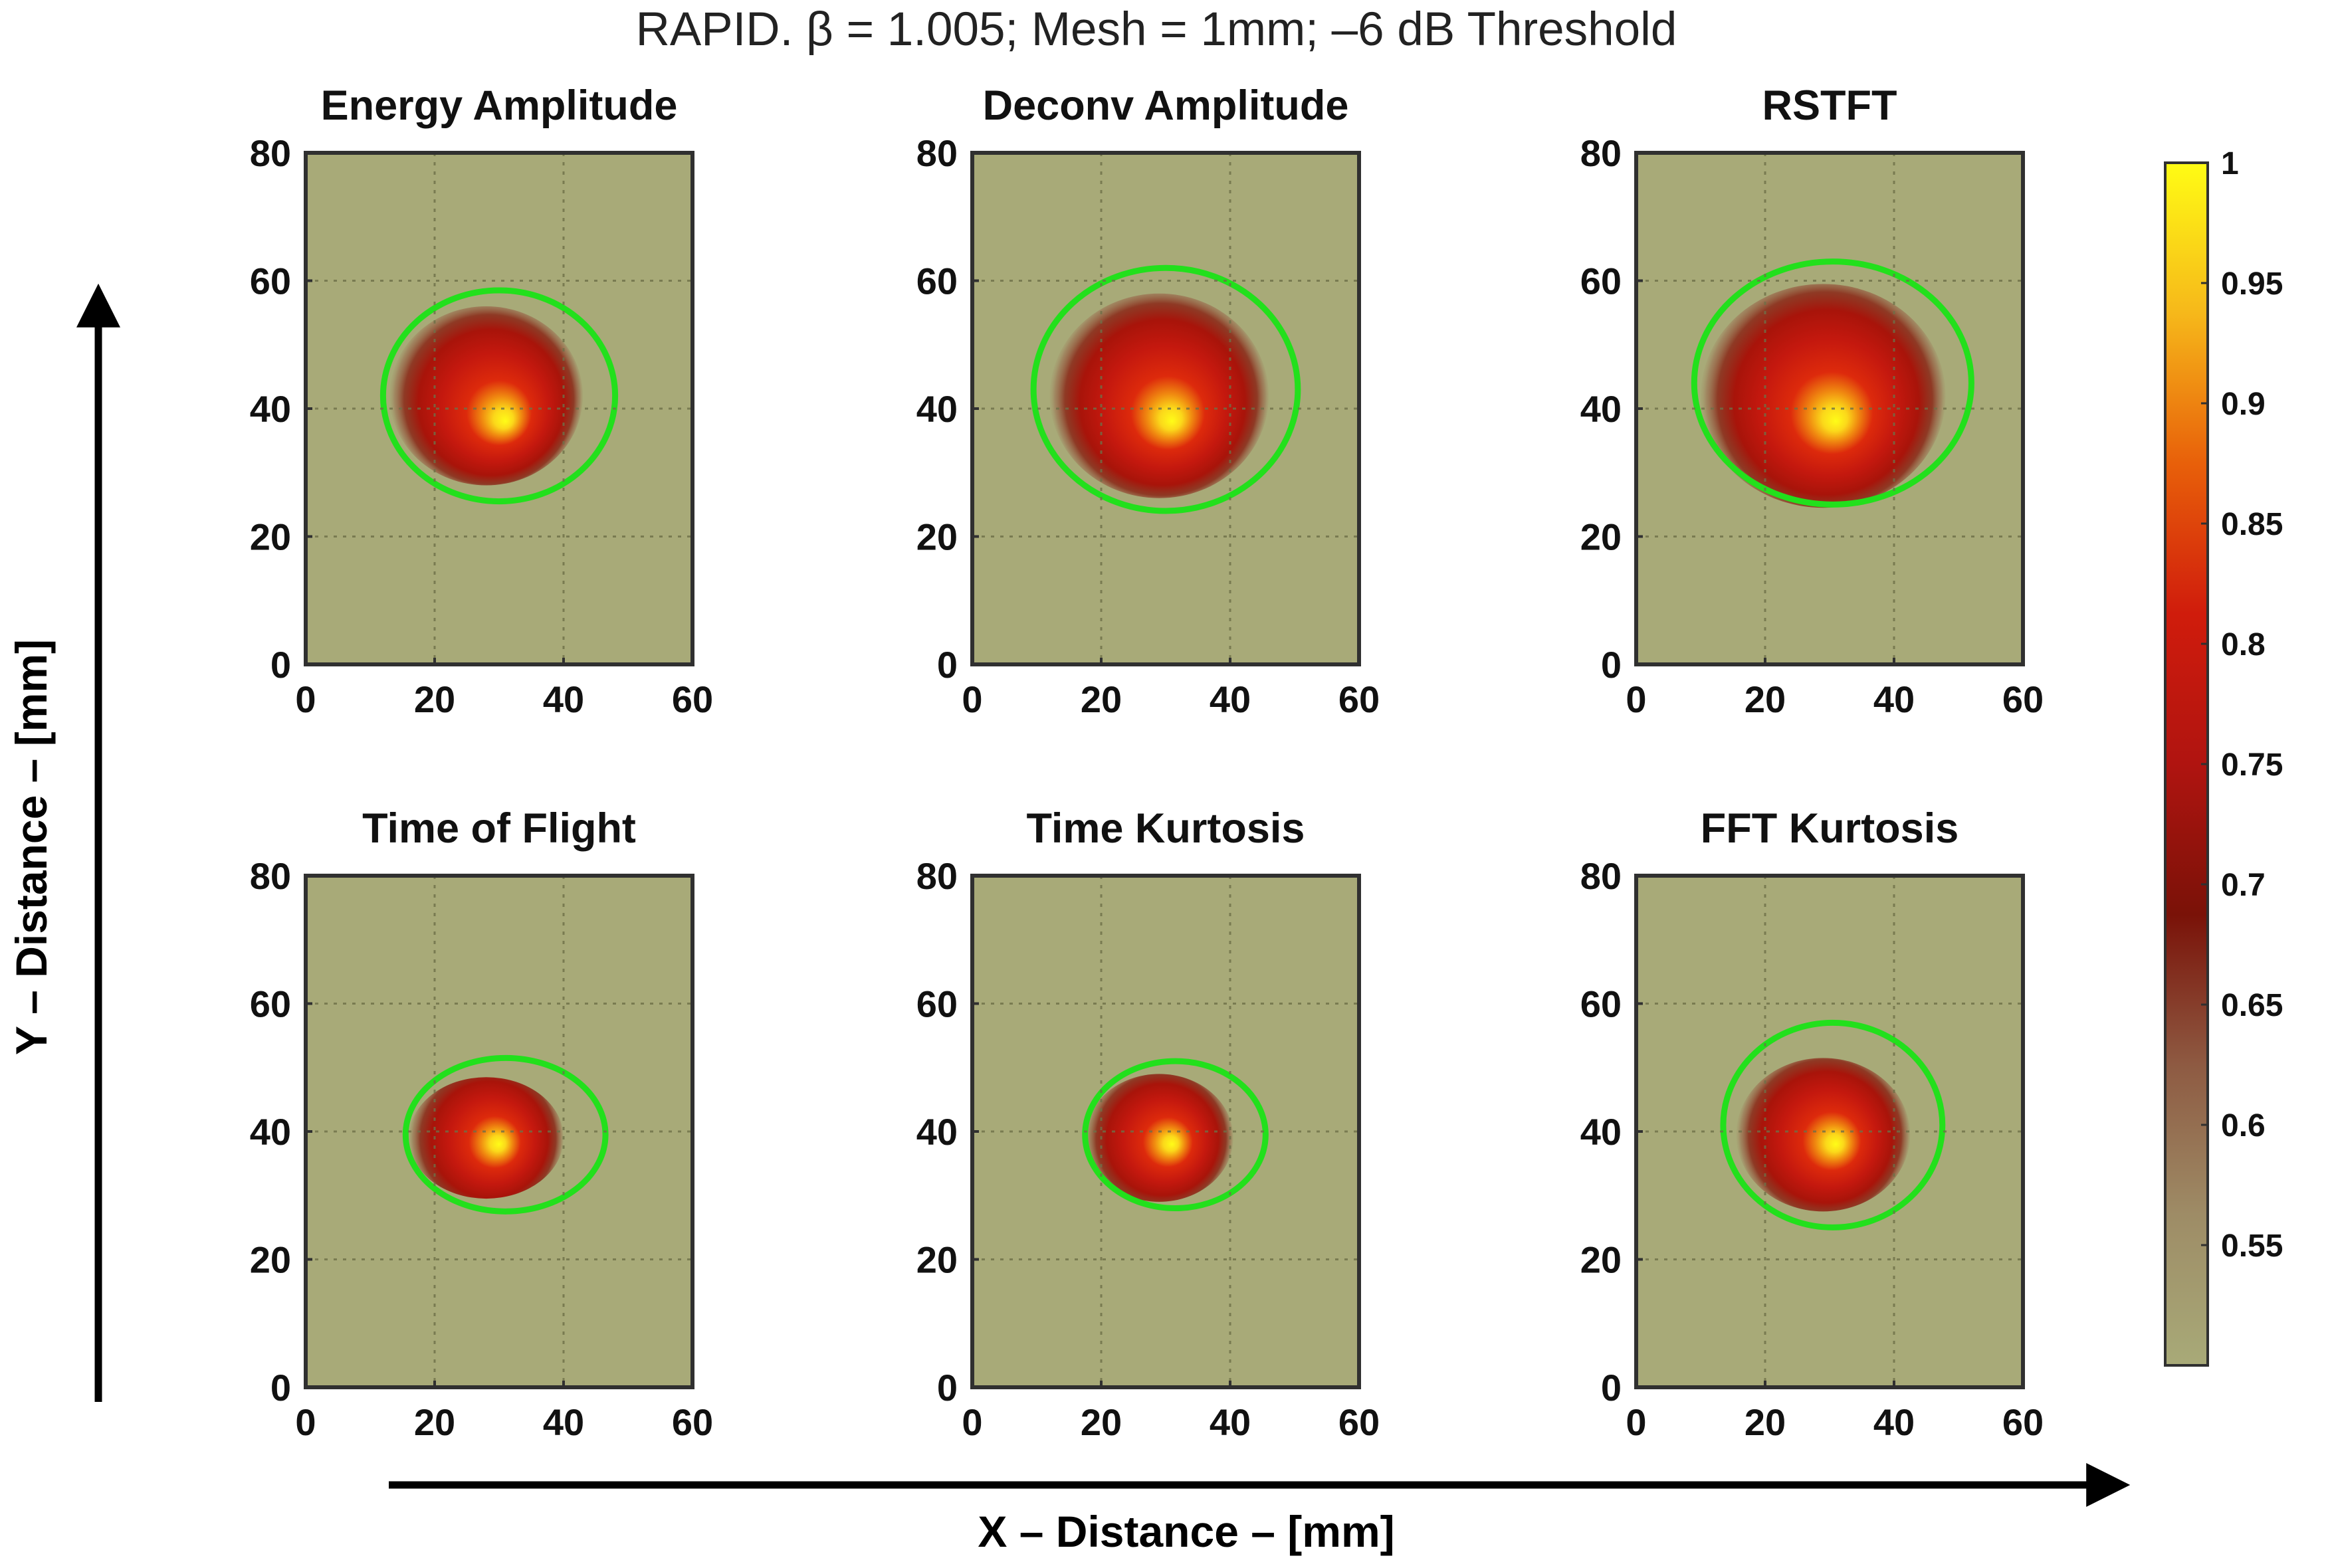 The image size is (2330, 1568). I want to click on panel-title: Deconv Amplitude, so click(1166, 105).